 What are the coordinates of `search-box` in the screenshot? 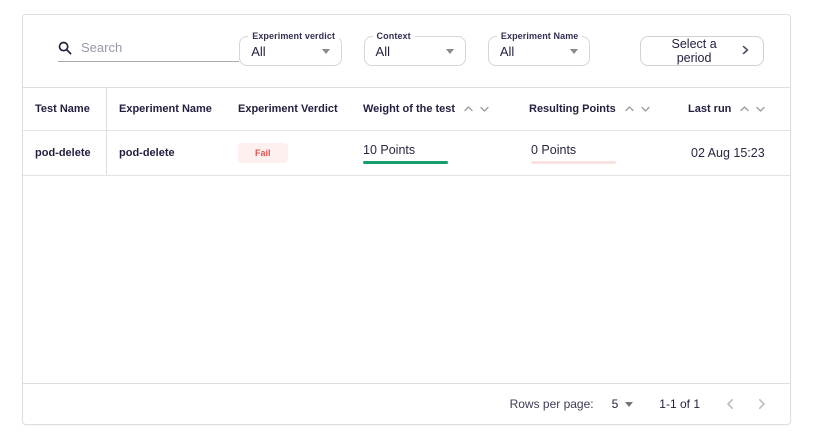 It's located at (149, 51).